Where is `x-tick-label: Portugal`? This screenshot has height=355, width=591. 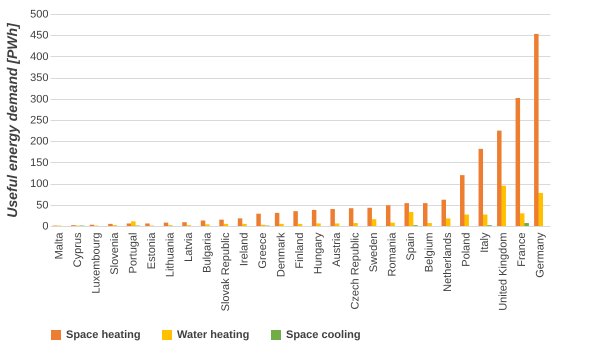
x-tick-label: Portugal is located at coordinates (133, 253).